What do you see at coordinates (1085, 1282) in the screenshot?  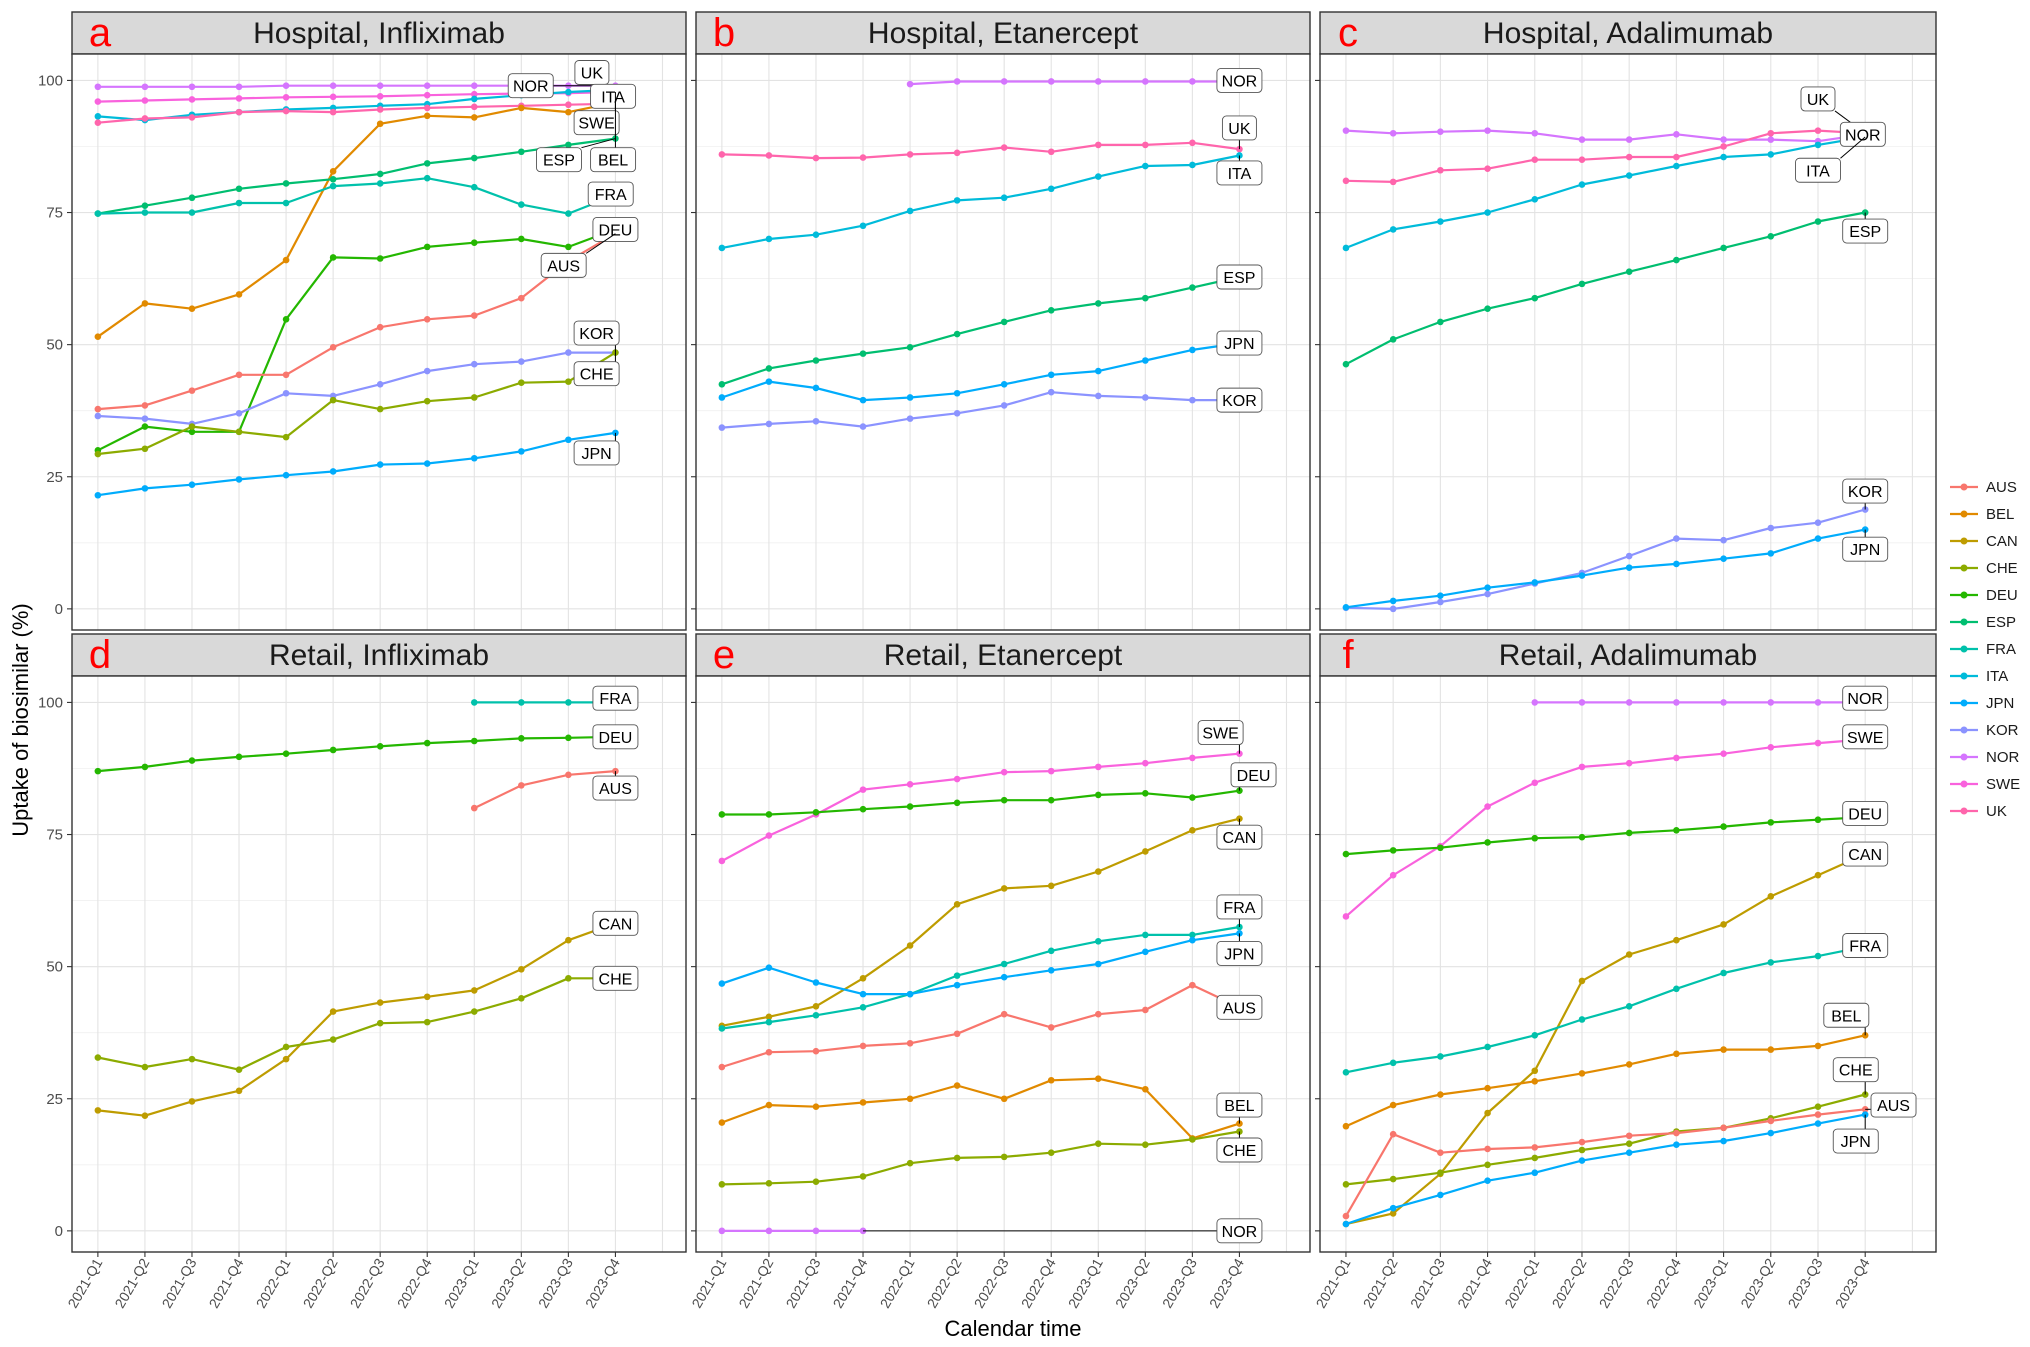 I see `x-tick-label: 2023-Q1` at bounding box center [1085, 1282].